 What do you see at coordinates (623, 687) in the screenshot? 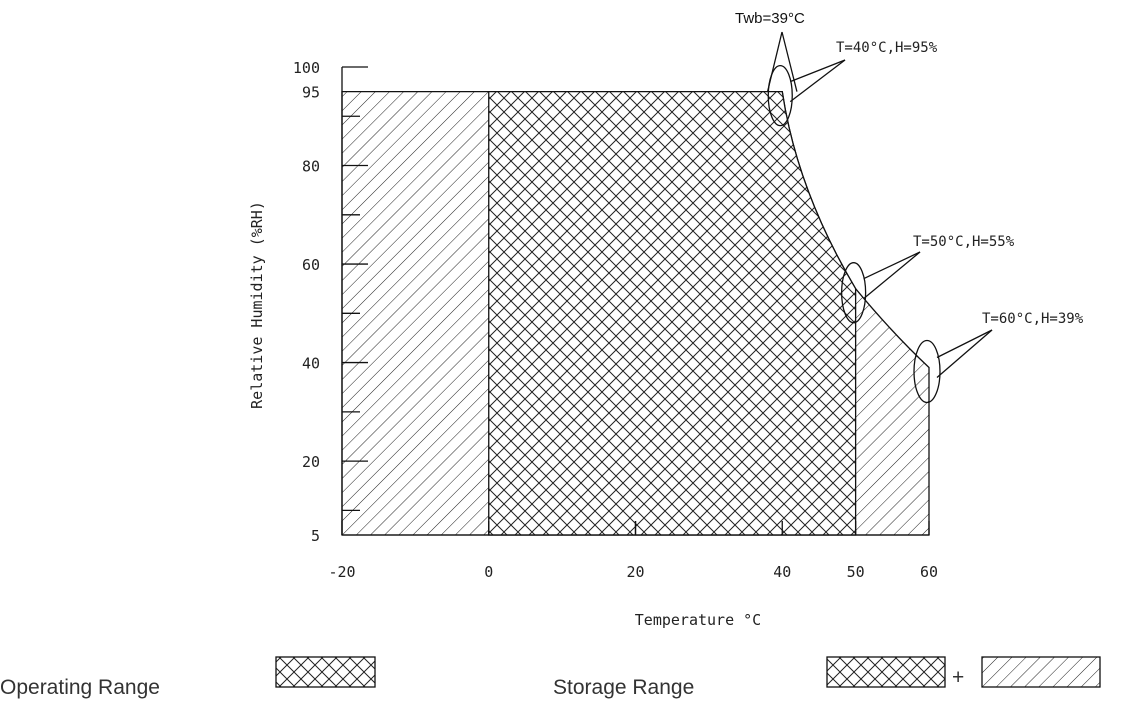
I see `legend-storage-label: Storage Range` at bounding box center [623, 687].